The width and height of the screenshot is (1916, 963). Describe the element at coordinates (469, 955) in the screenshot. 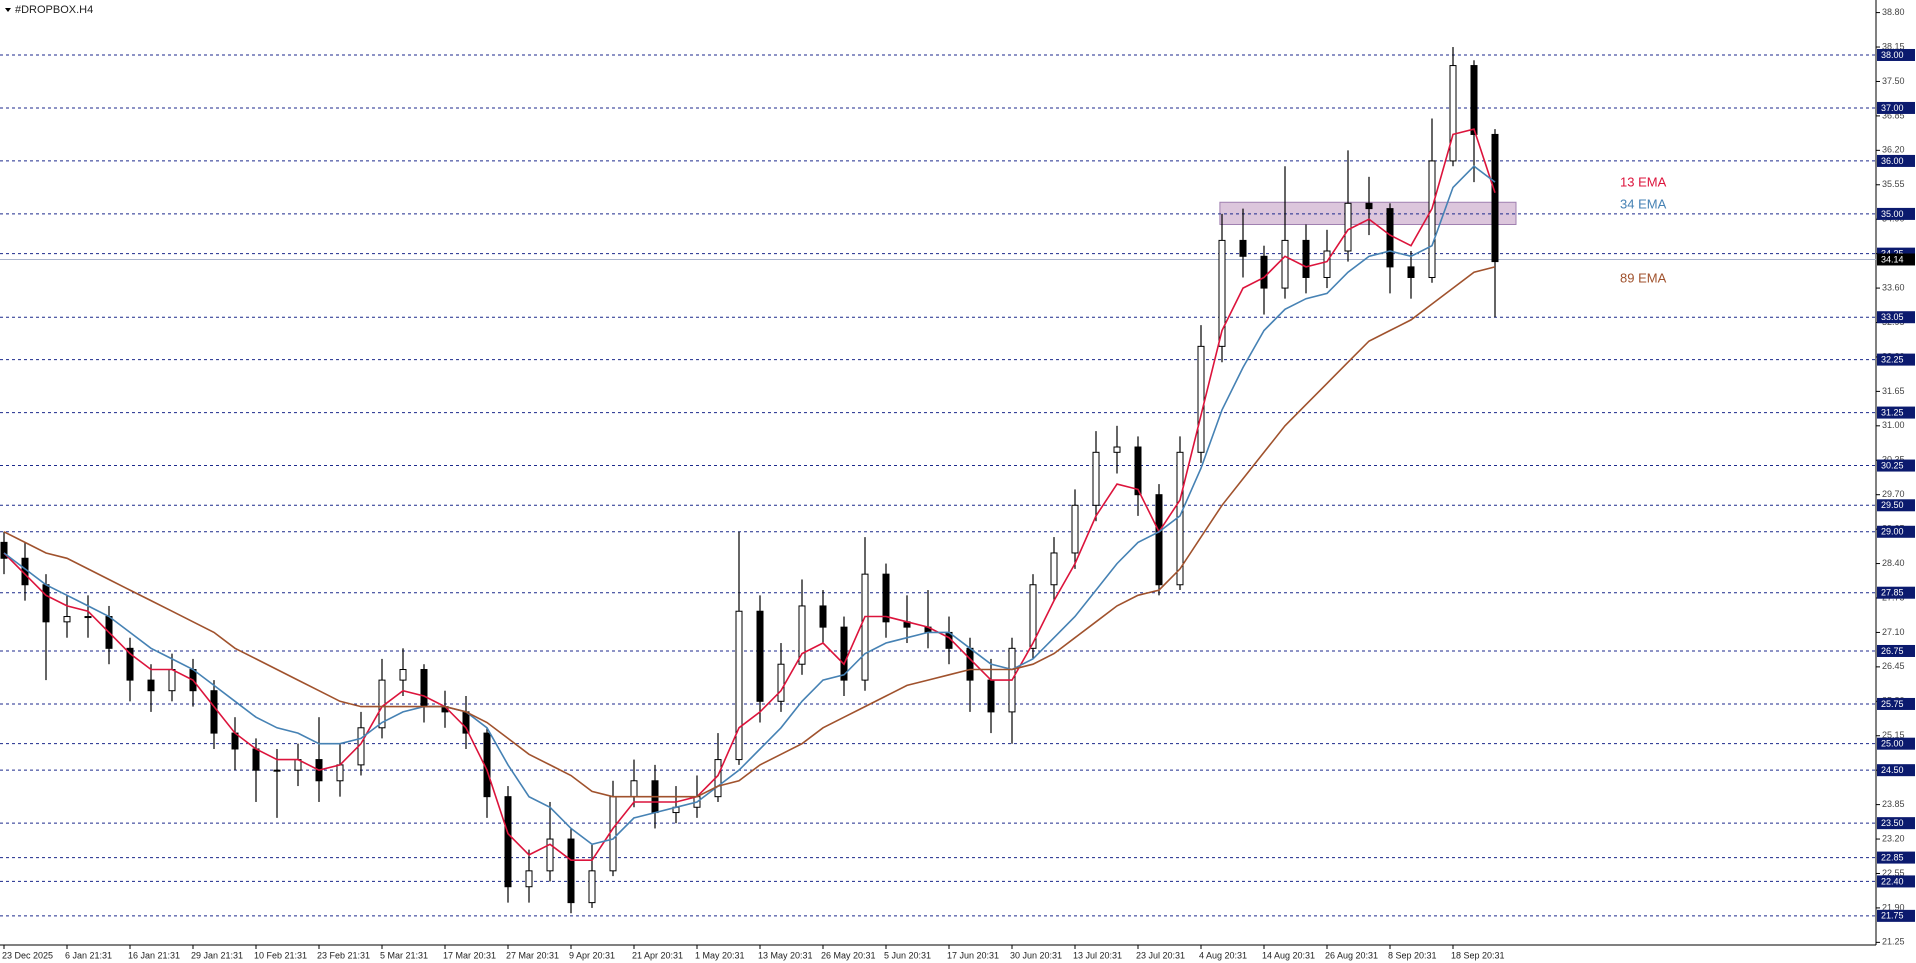

I see `x-tick-label: 17 Mar 20:31` at that location.